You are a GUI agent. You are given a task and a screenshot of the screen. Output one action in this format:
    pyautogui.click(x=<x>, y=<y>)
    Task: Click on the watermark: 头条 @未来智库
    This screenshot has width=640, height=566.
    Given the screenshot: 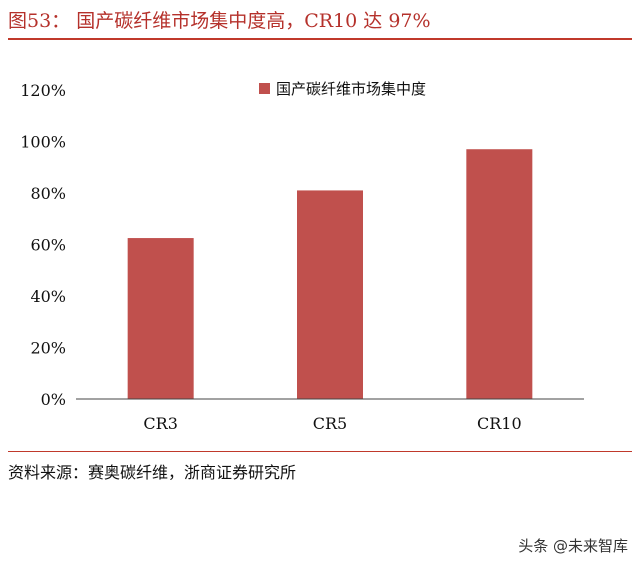 What is the action you would take?
    pyautogui.click(x=573, y=546)
    